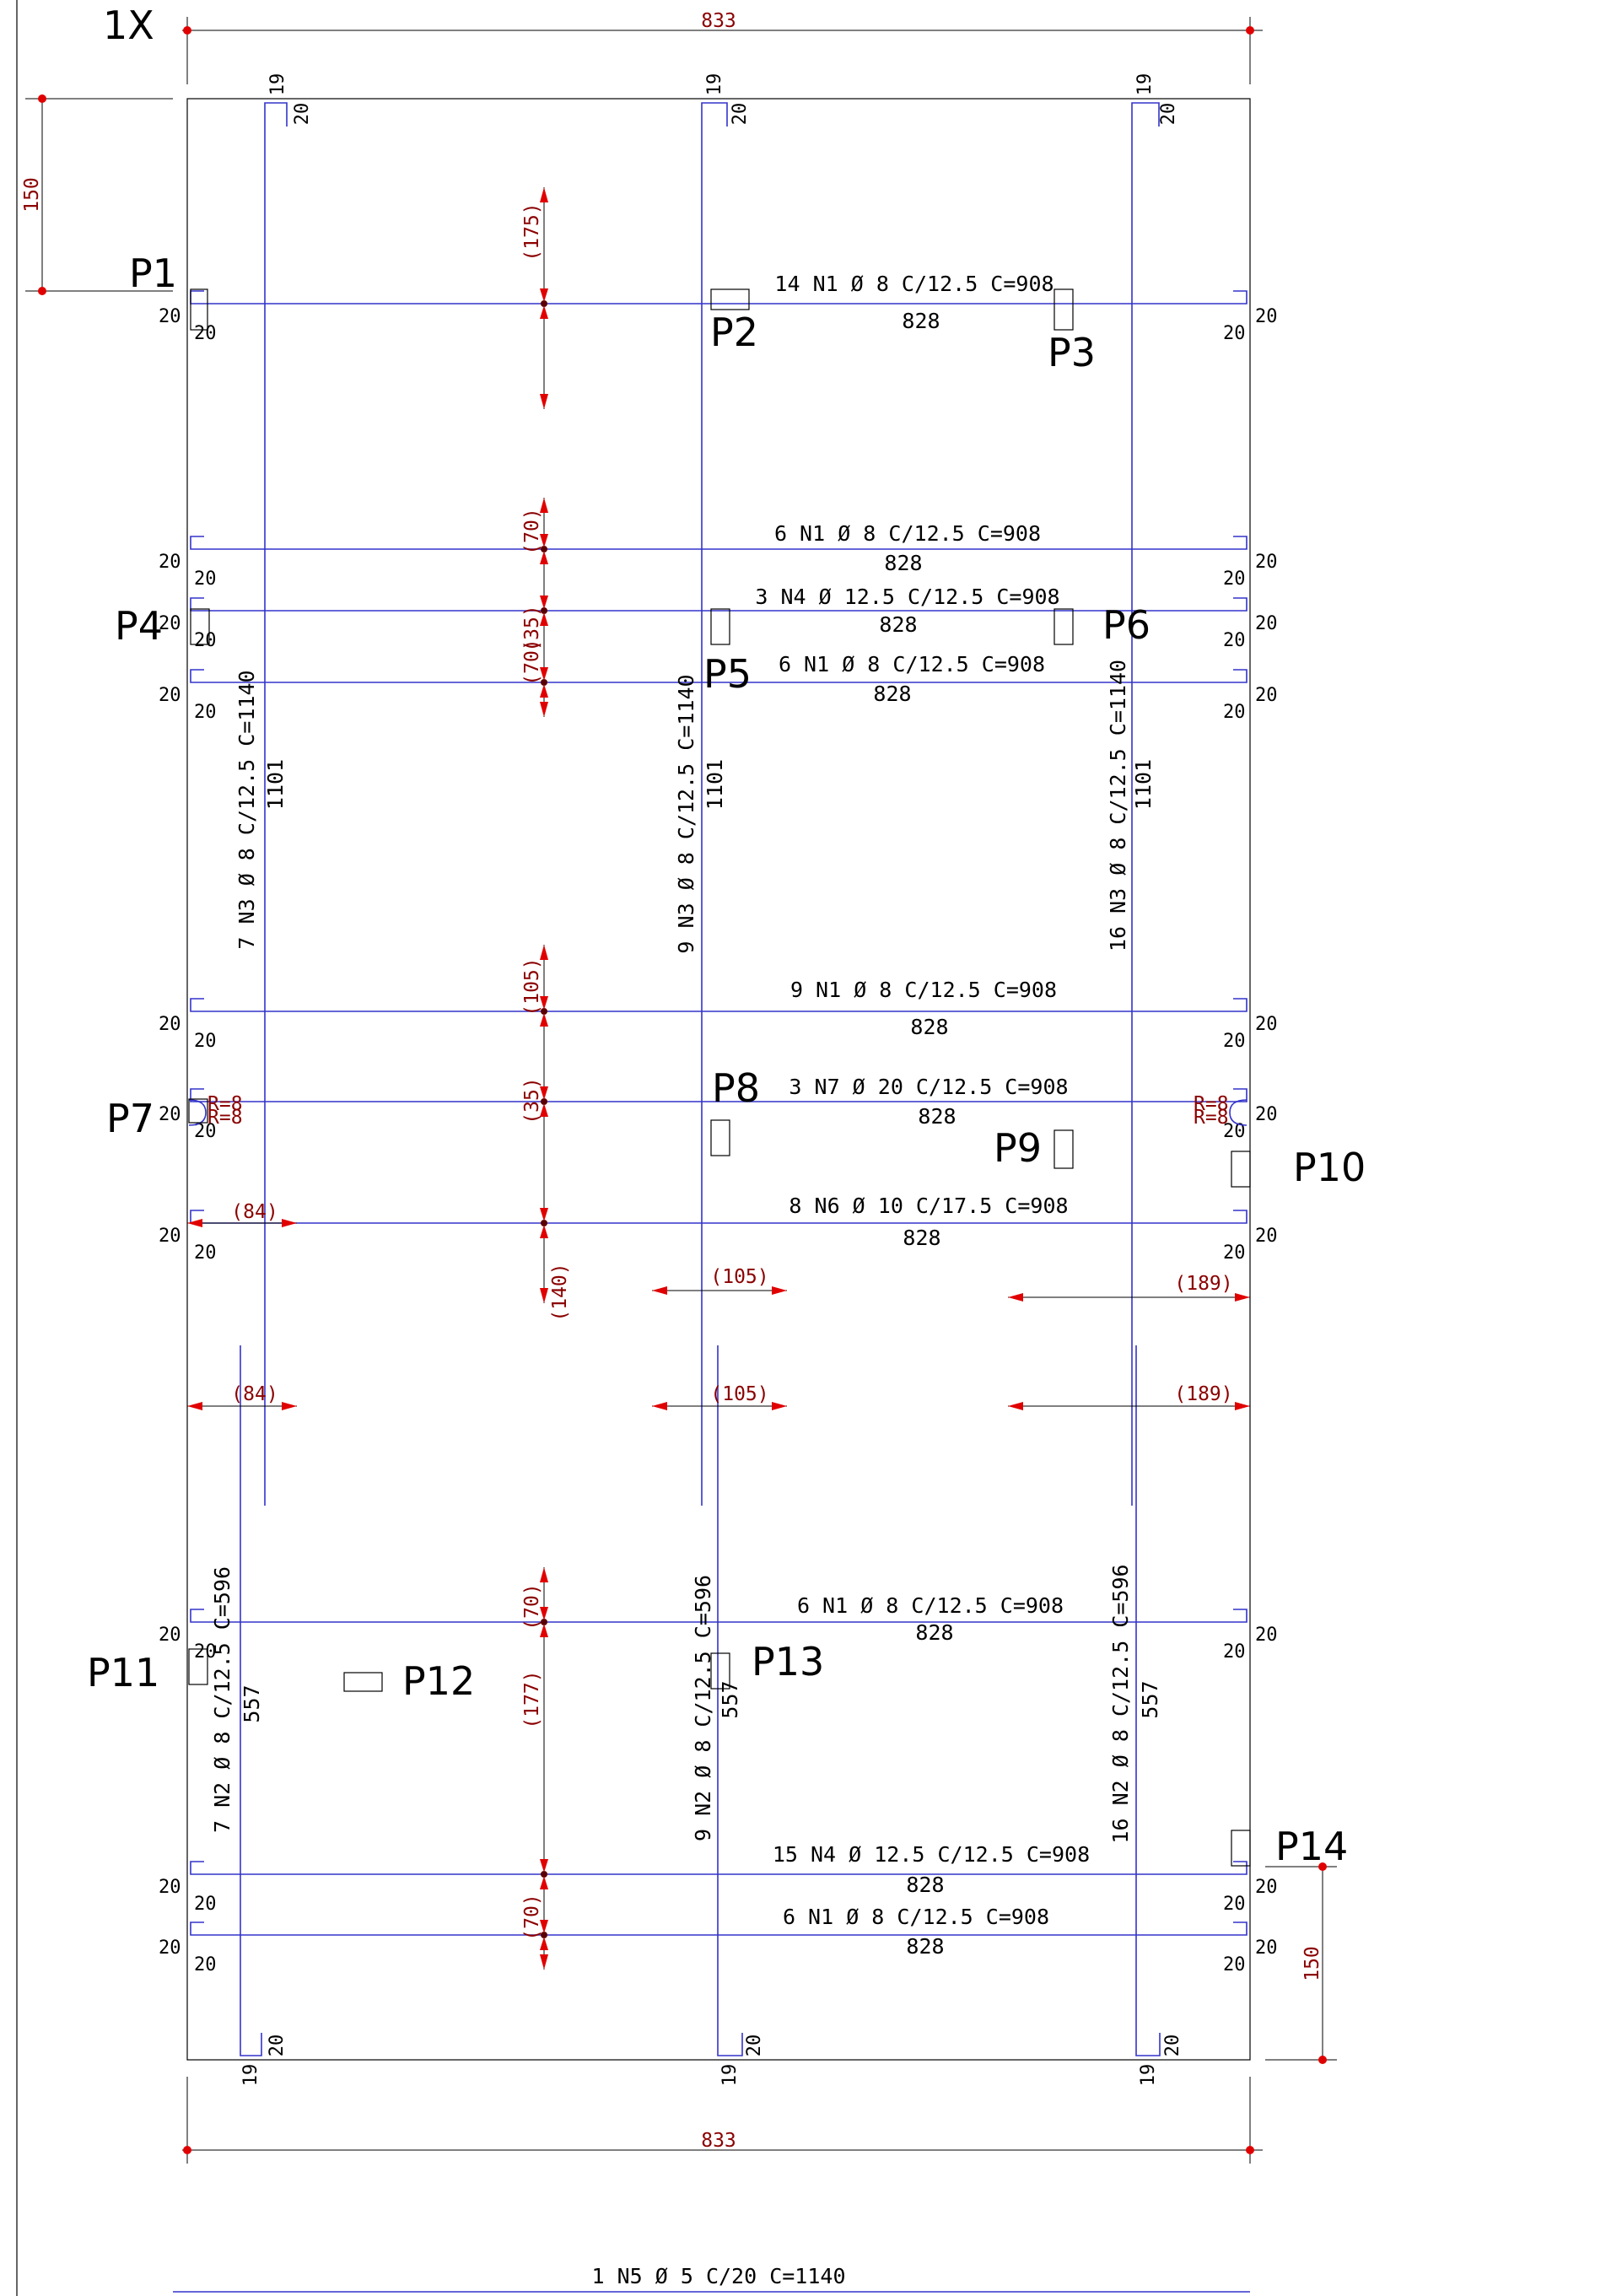 This screenshot has height=2296, width=1622. Describe the element at coordinates (923, 990) in the screenshot. I see `bar-label: 9 N1 Ø 8 C/12.5 C=908` at that location.